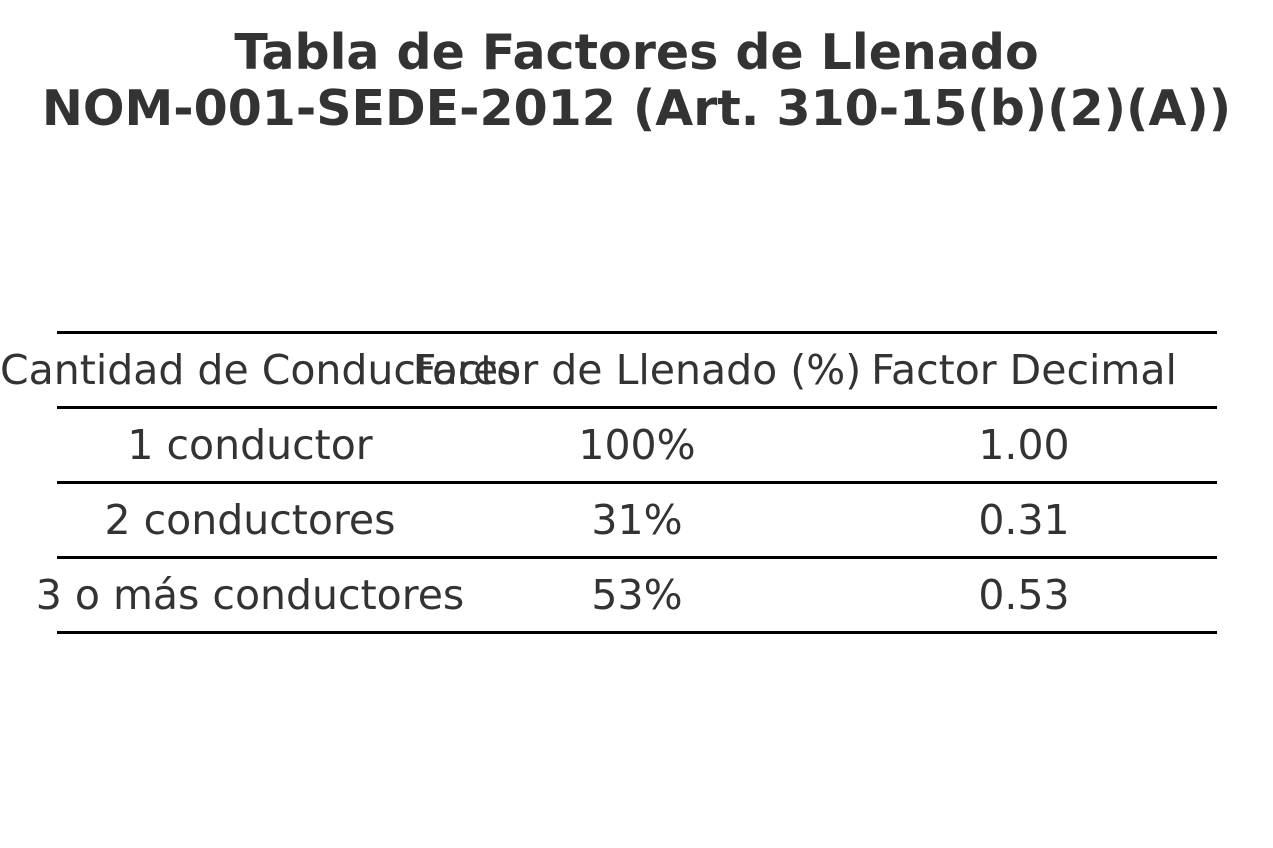 Image resolution: width=1273 pixels, height=848 pixels. I want to click on table-header-rule, so click(637, 407).